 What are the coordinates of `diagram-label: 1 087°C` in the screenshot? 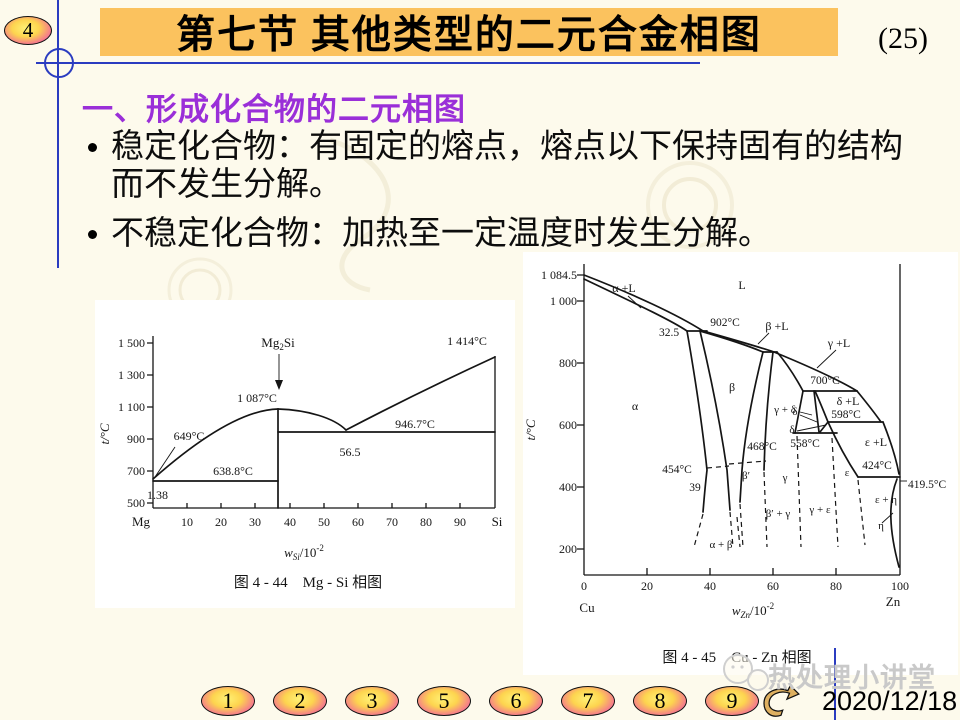 It's located at (257, 398).